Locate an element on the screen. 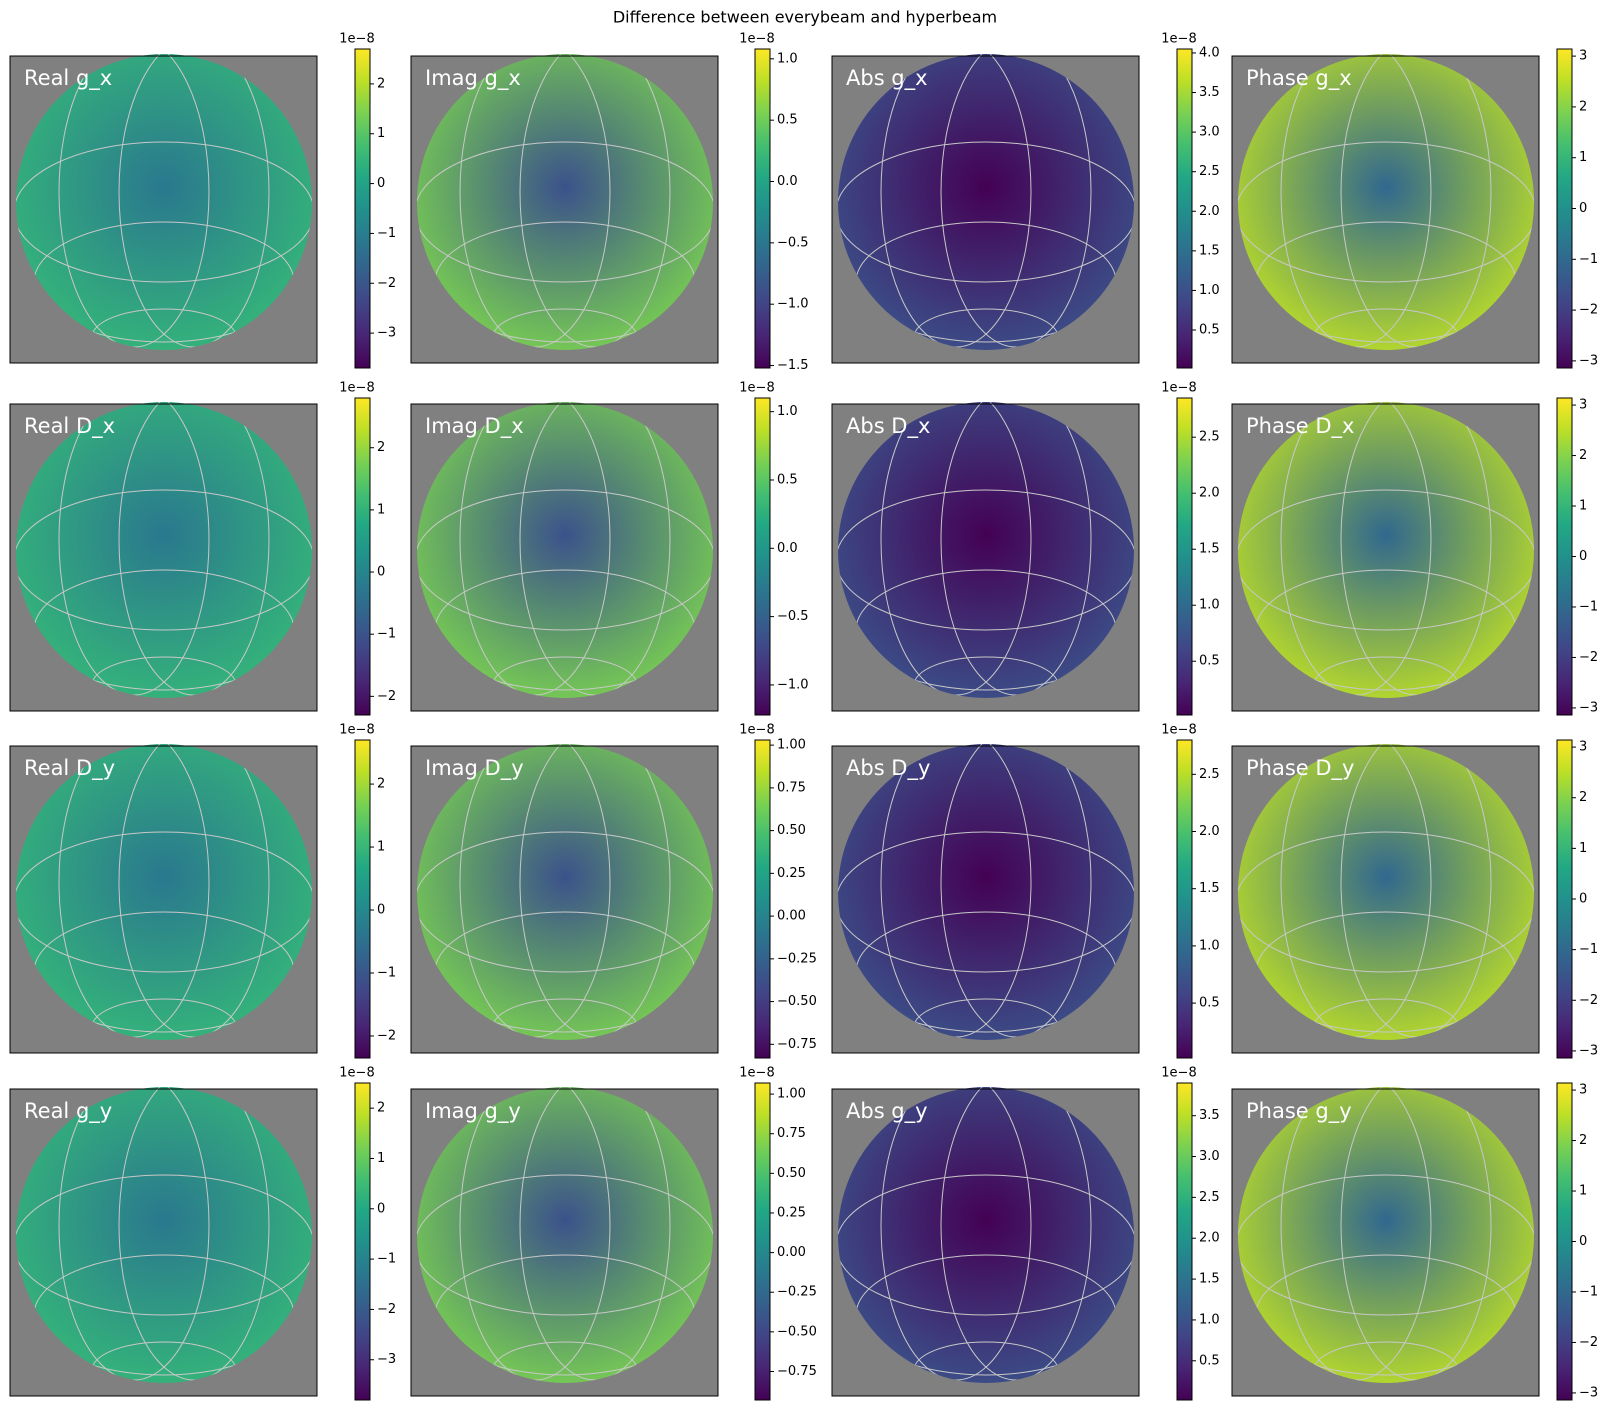  colorbar-tick-label: 0.75 is located at coordinates (791, 1133).